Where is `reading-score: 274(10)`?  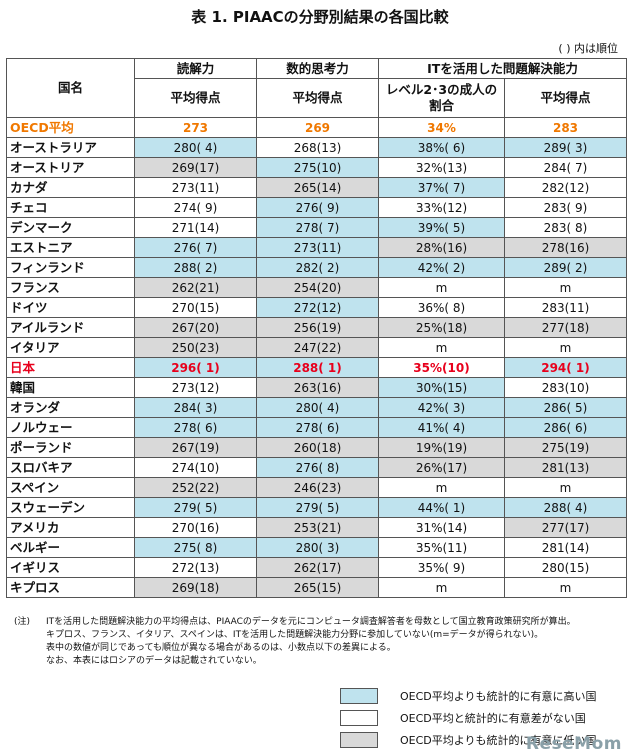
reading-score: 274(10) is located at coordinates (195, 467).